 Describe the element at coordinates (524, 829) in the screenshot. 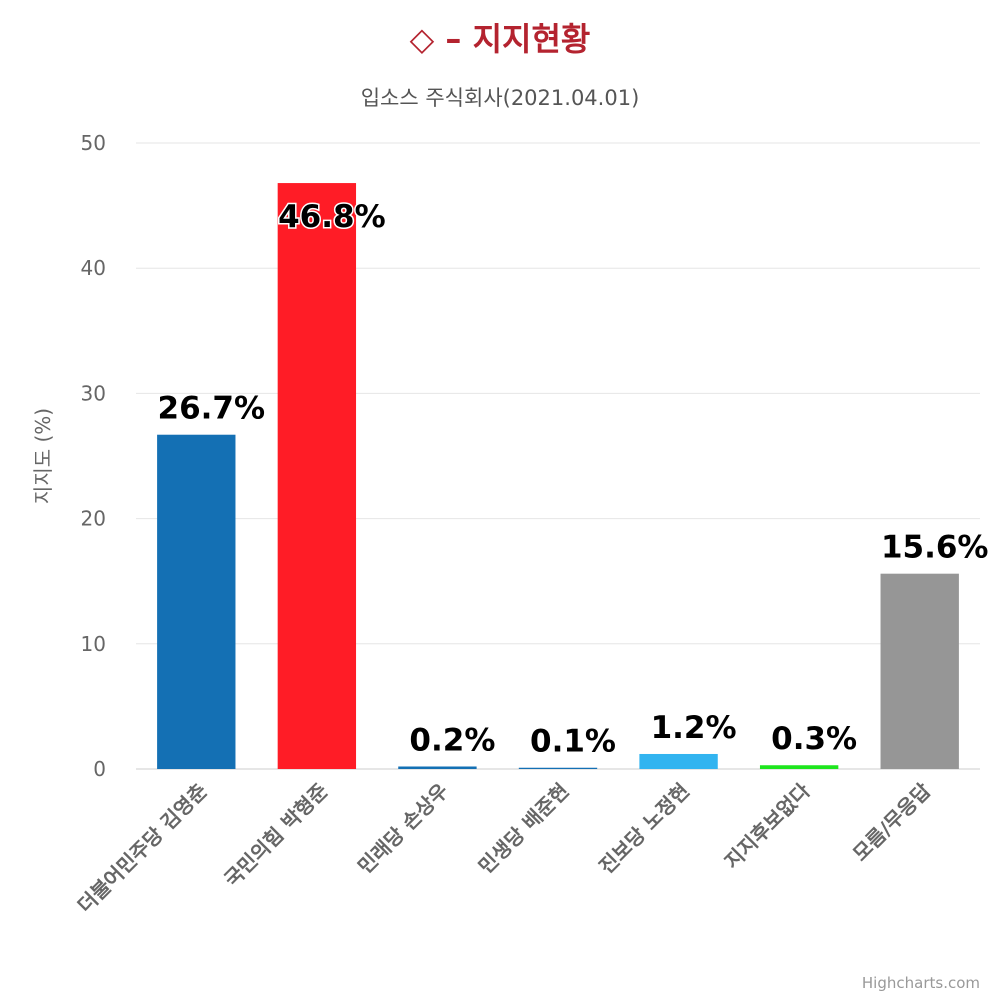

I see `category-label: 민생당 배준현` at that location.